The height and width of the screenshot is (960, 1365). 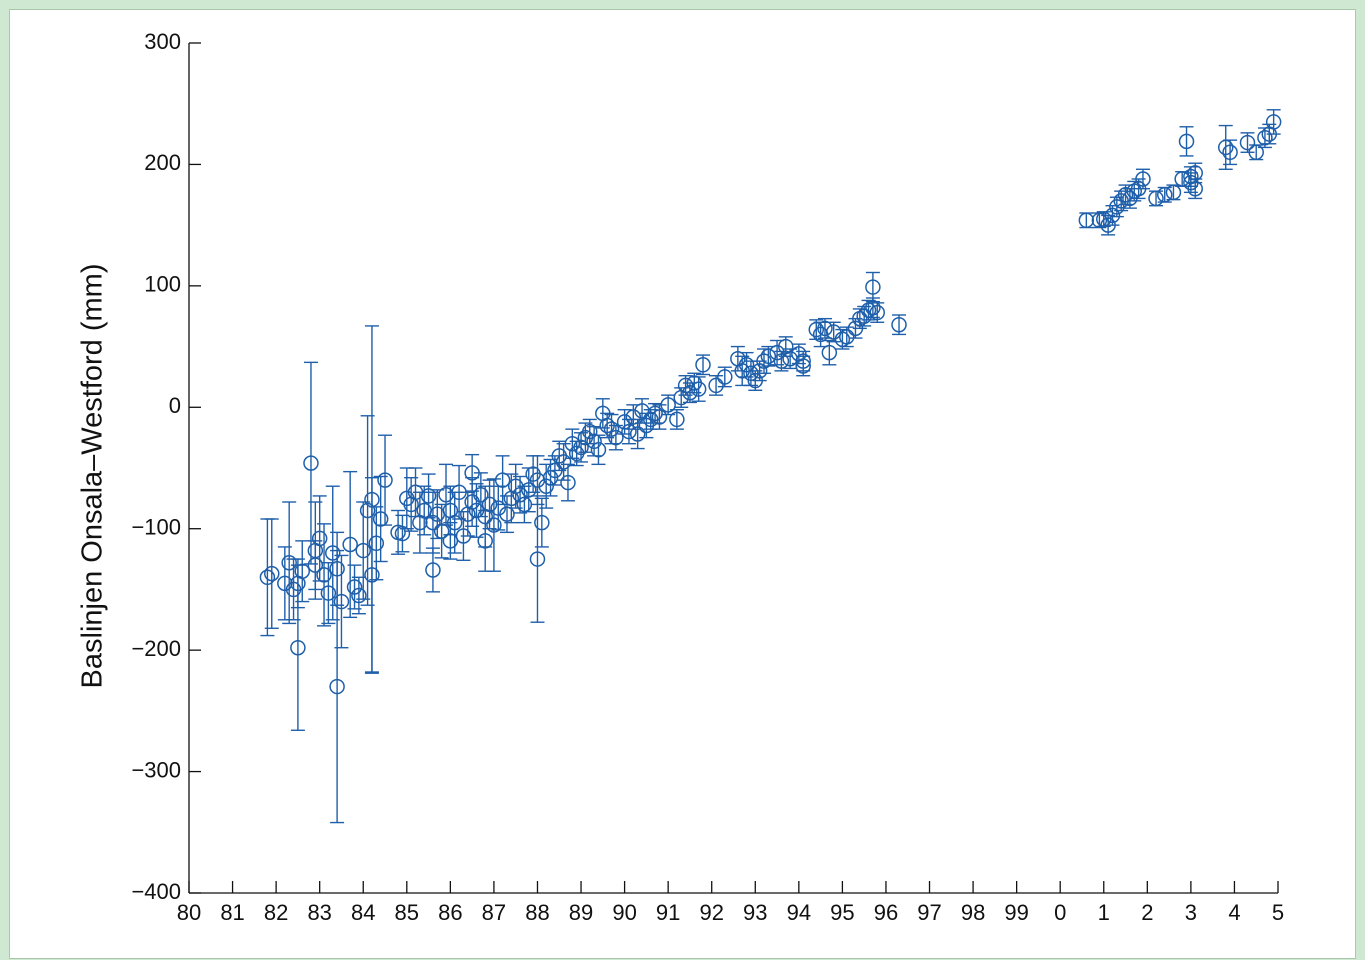 What do you see at coordinates (537, 912) in the screenshot?
I see `x-tick-label: 88` at bounding box center [537, 912].